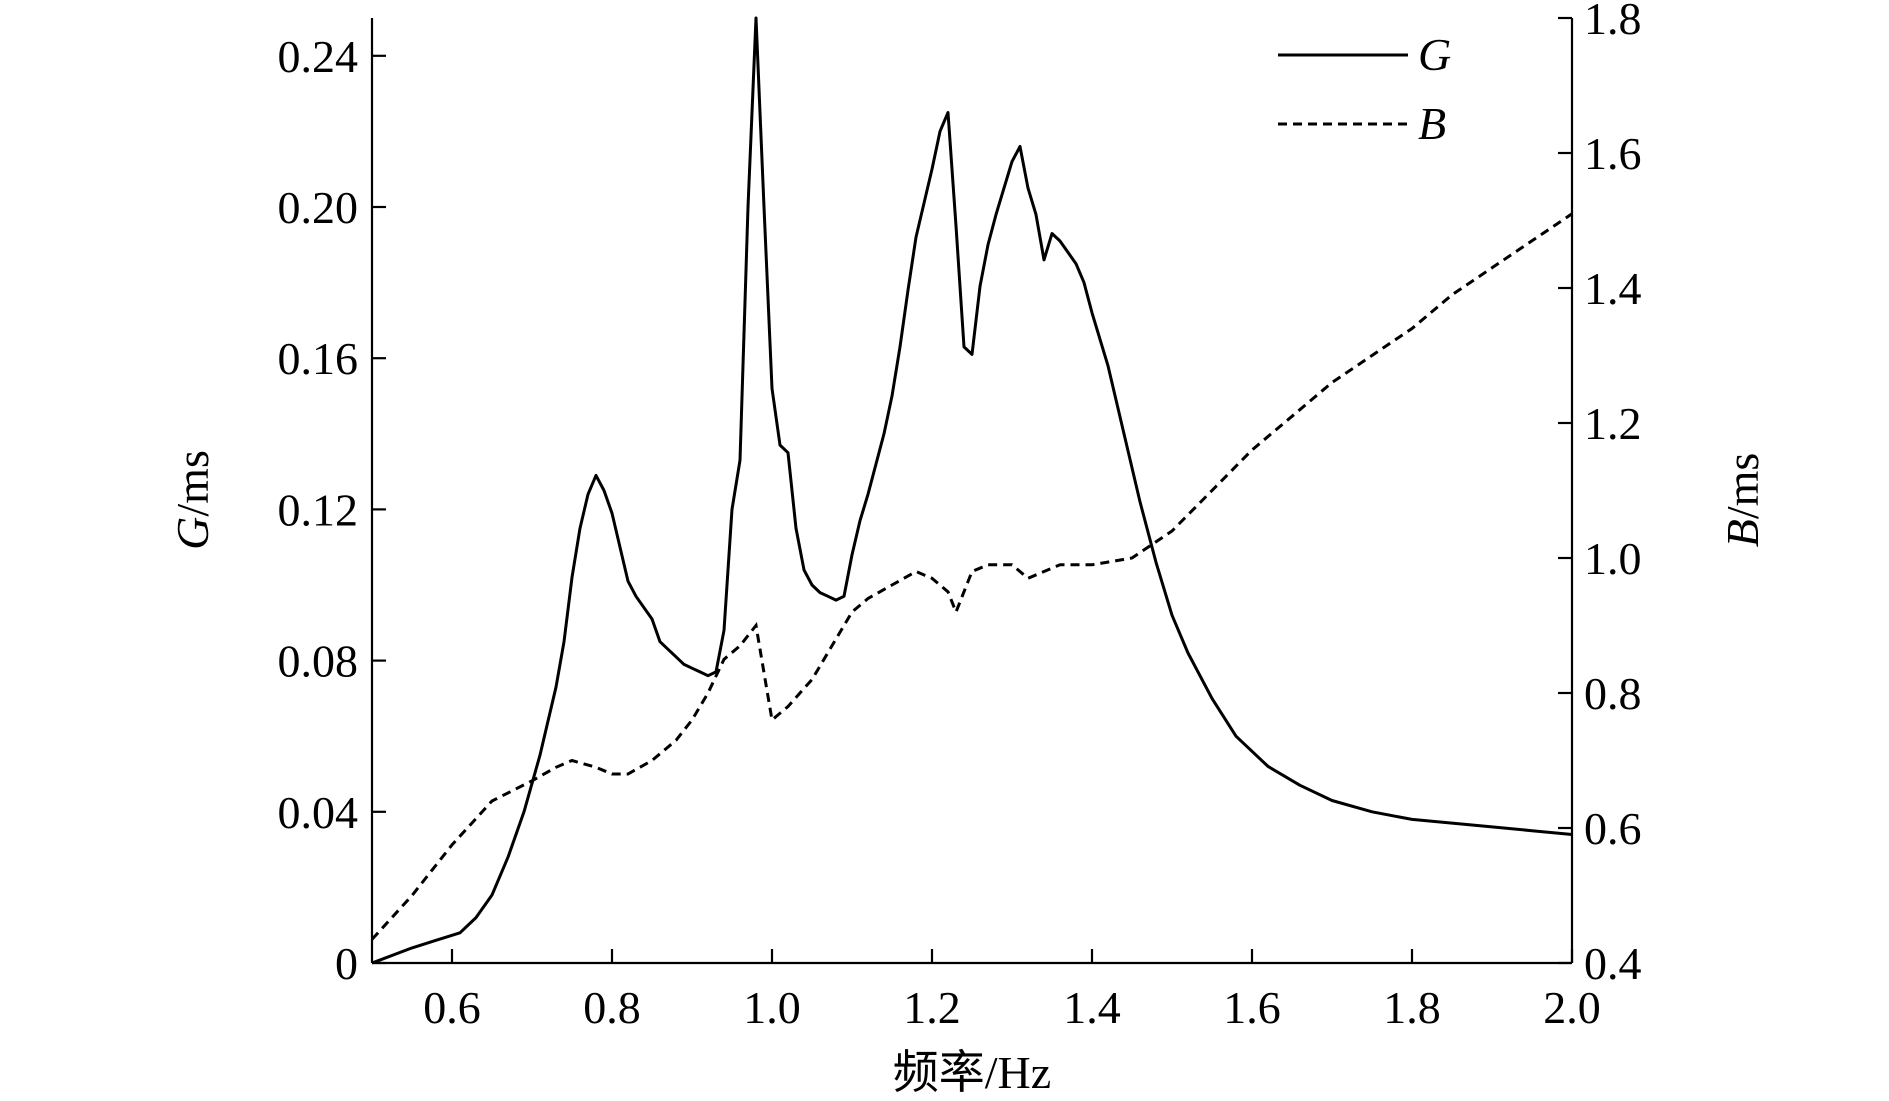  Describe the element at coordinates (318, 358) in the screenshot. I see `y-left-tick-label: 0.16` at that location.